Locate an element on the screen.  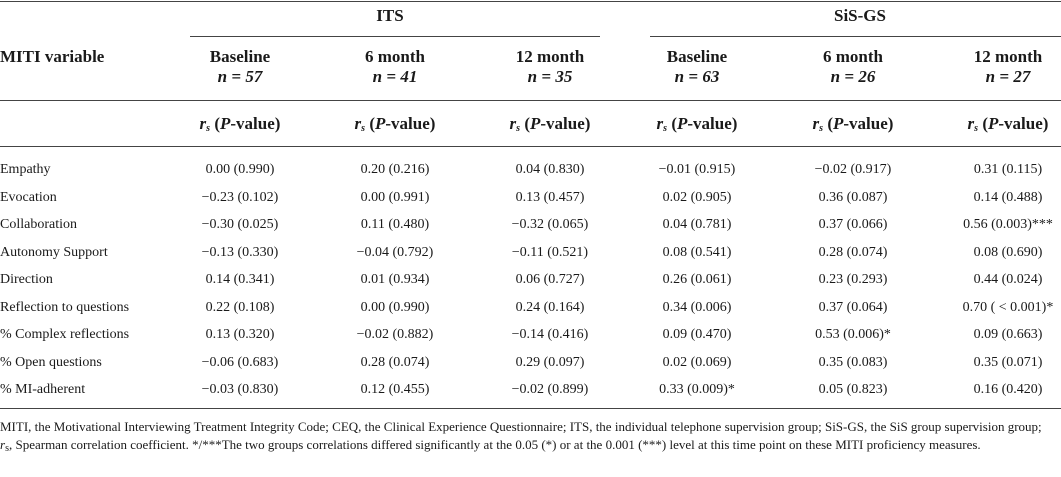
table-cell: −0.02 (0.882) is located at coordinates (395, 334).